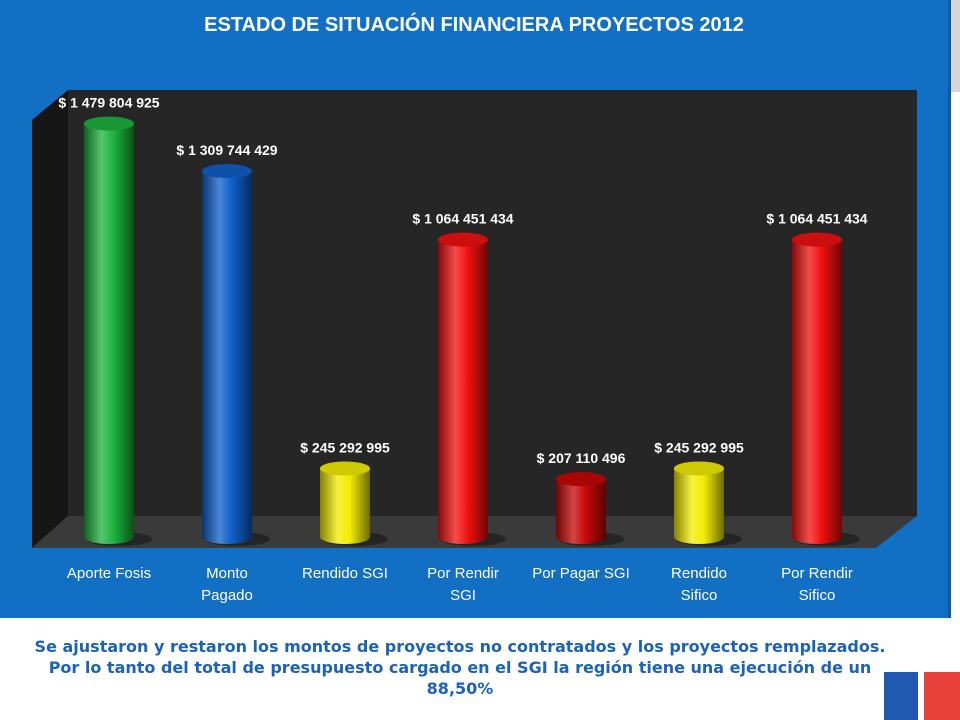 The height and width of the screenshot is (720, 960). What do you see at coordinates (345, 573) in the screenshot?
I see `category-label: Rendido SGI` at bounding box center [345, 573].